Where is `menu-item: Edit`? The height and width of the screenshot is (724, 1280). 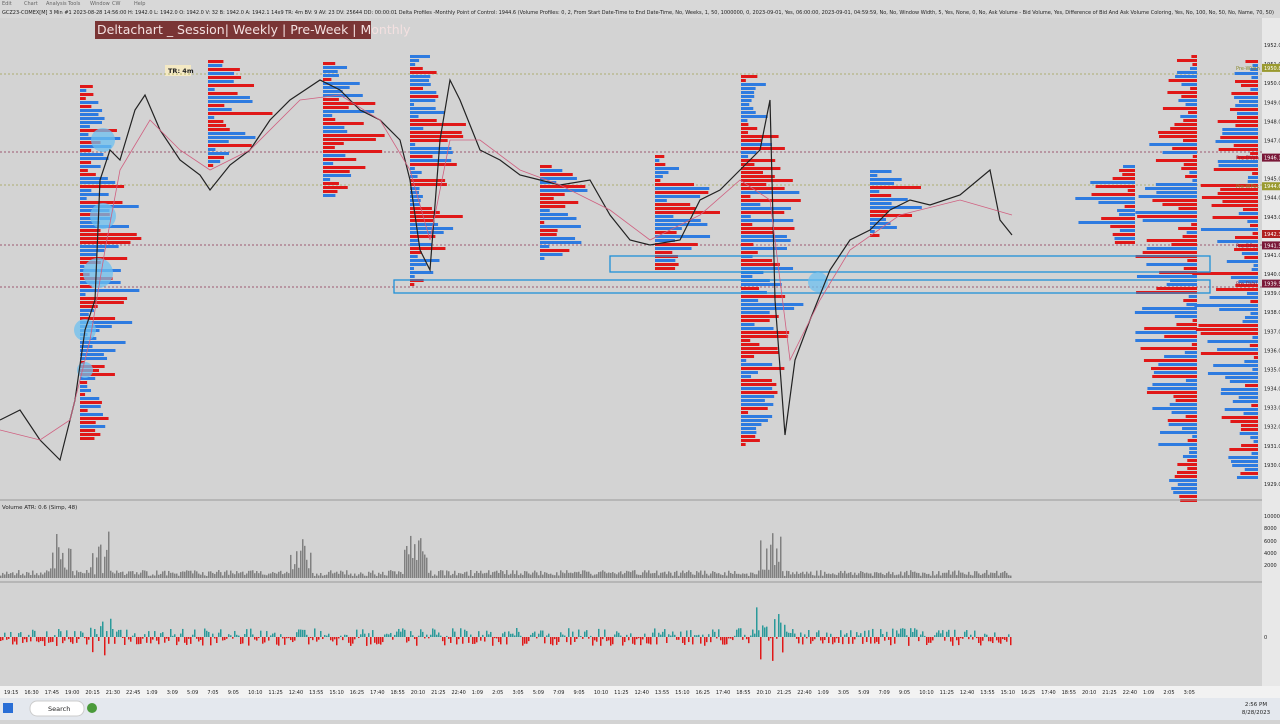
menu-item: Edit is located at coordinates (7, 4).